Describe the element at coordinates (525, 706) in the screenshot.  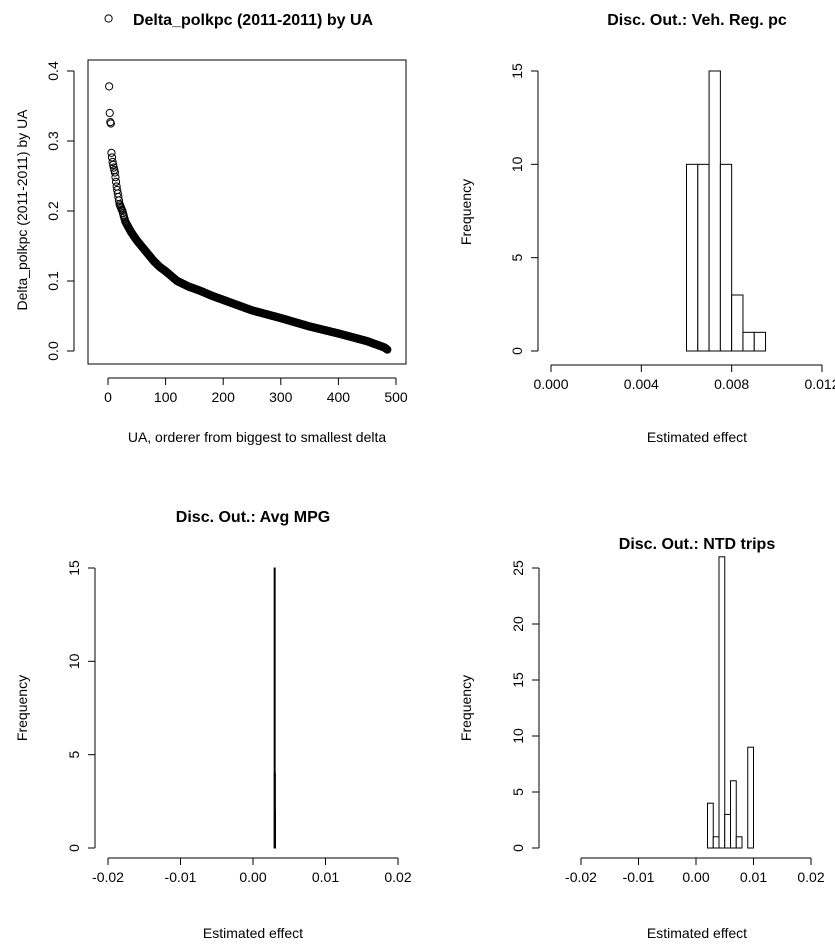
I see `y-axis: 0 5 10 15 20 25` at that location.